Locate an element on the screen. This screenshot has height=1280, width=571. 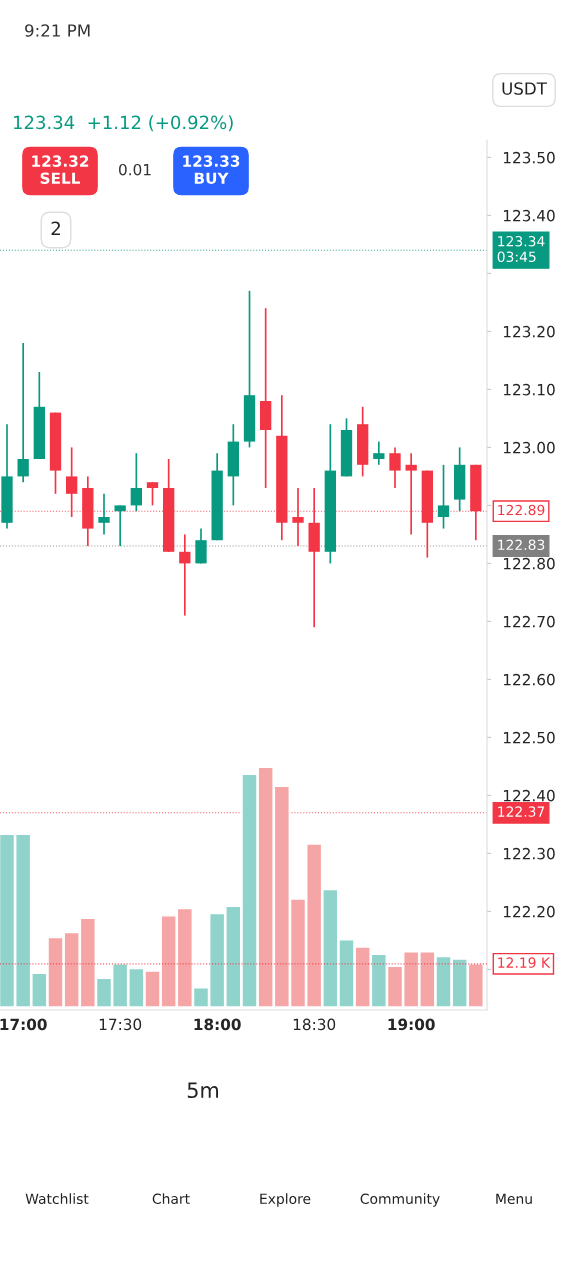
annotation: 123.32 SELL is located at coordinates (60, 169).